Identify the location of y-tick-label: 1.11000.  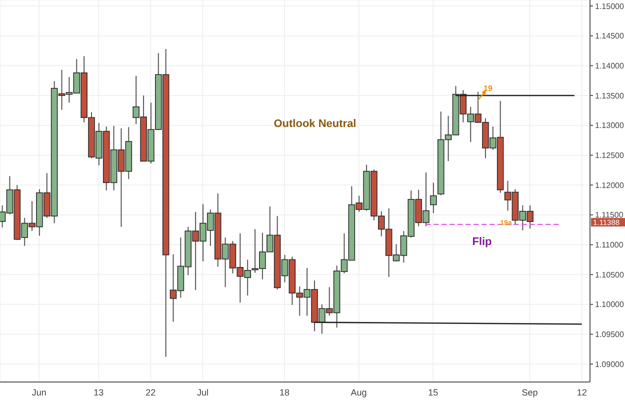
(609, 245).